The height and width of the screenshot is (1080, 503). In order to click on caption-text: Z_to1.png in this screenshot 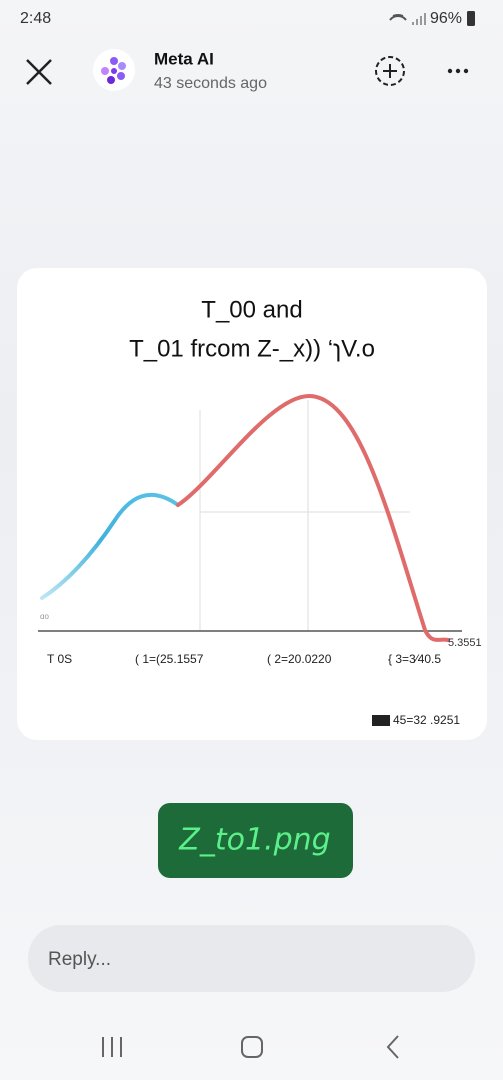, I will do `click(254, 840)`.